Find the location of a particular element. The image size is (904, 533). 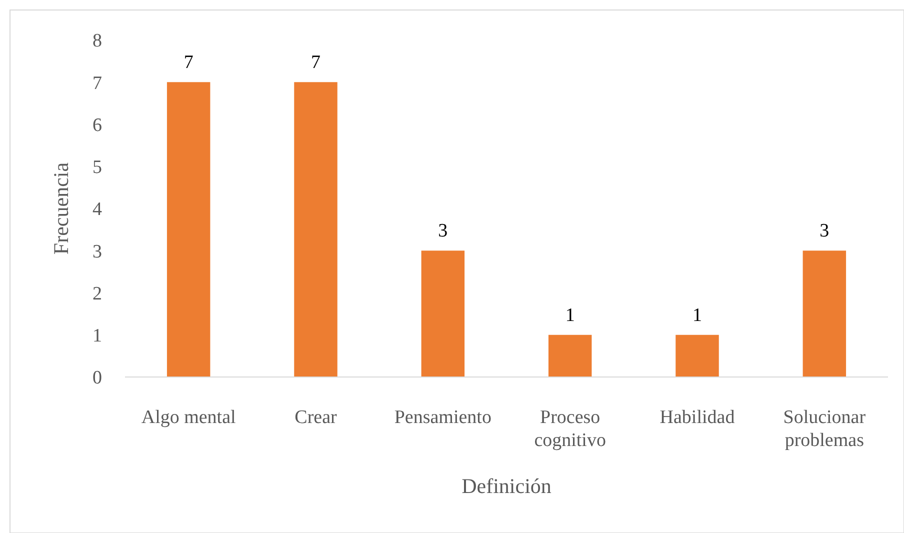

y-tick-label: 4 is located at coordinates (97, 209).